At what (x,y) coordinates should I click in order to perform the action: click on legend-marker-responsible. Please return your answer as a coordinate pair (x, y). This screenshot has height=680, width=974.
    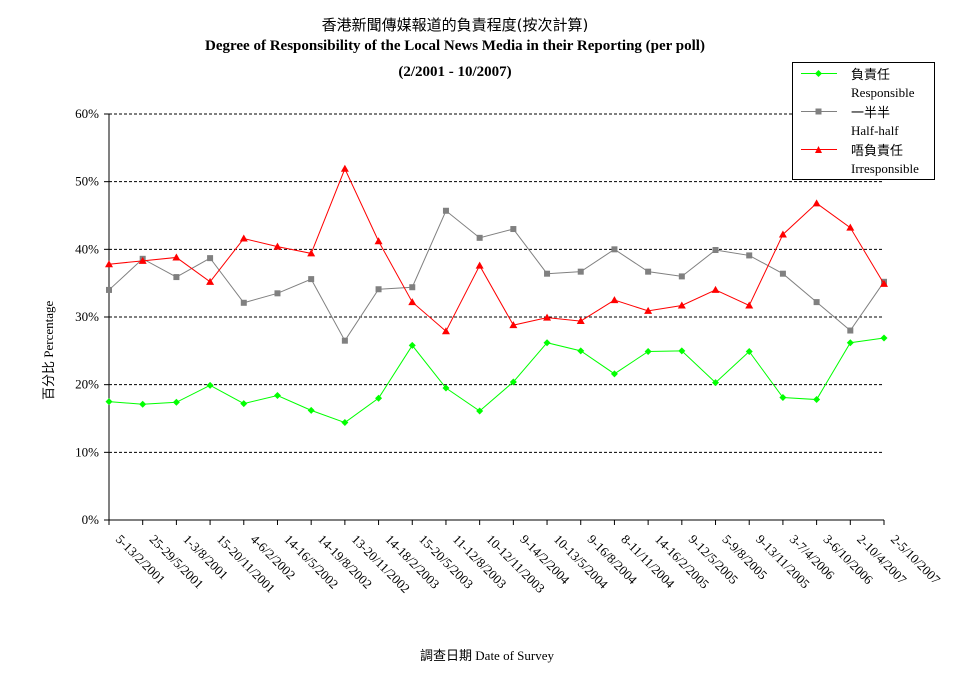
    Looking at the image, I should click on (818, 73).